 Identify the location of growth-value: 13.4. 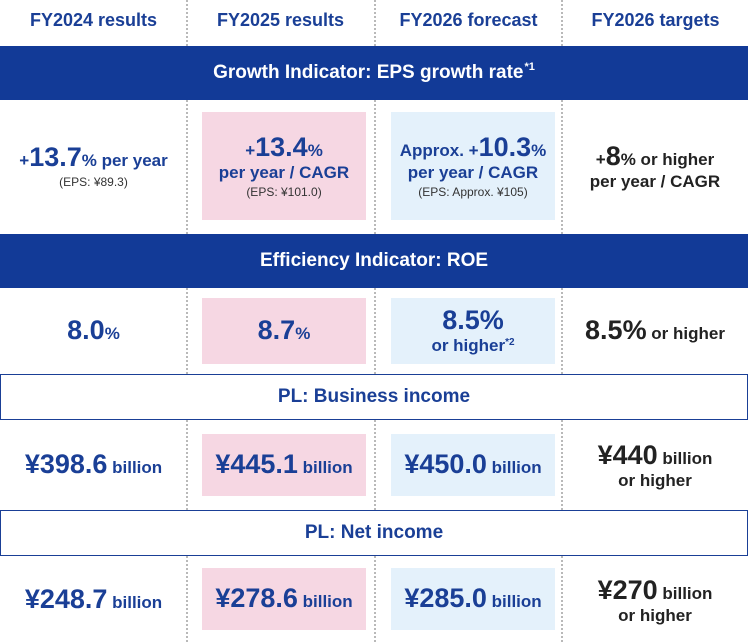
(281, 147).